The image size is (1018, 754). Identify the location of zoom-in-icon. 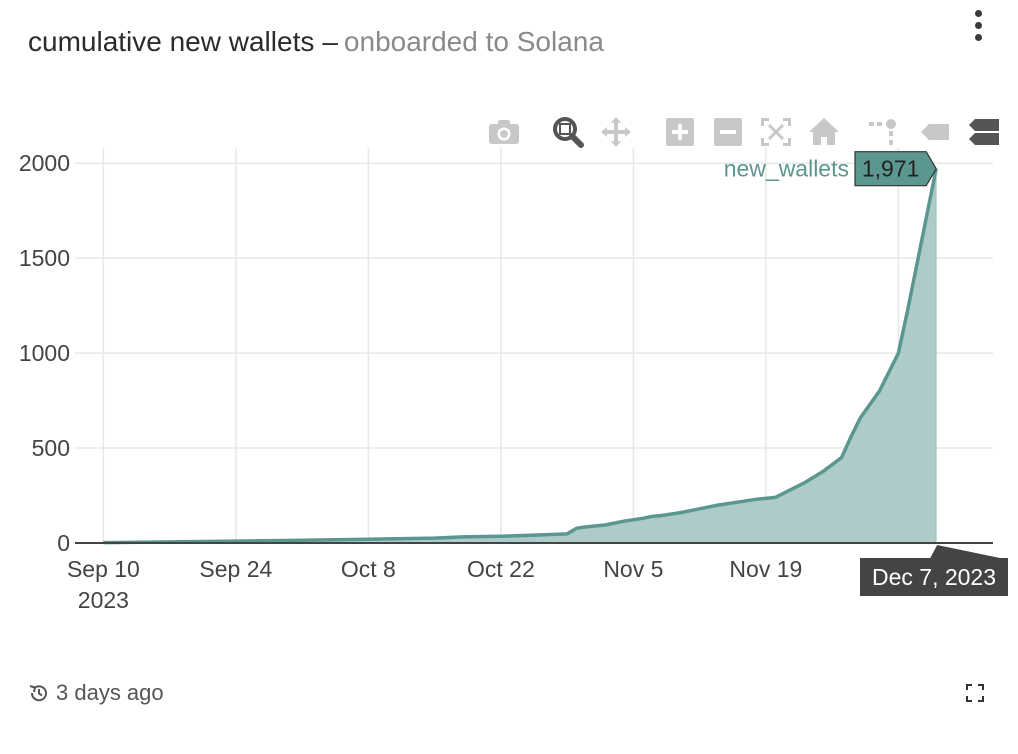
(680, 132).